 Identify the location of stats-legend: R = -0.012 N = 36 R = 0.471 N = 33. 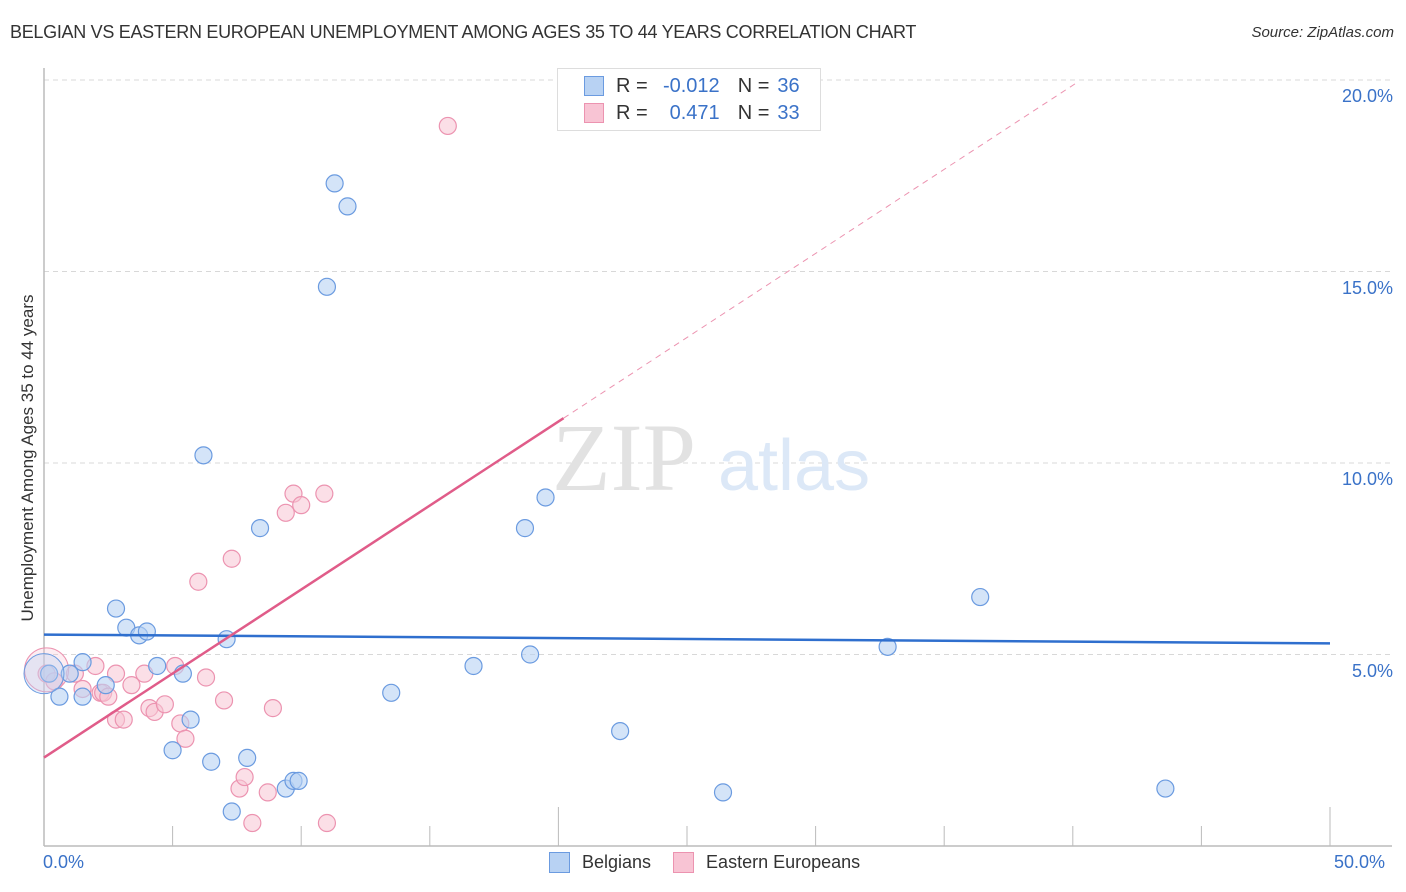
(689, 99).